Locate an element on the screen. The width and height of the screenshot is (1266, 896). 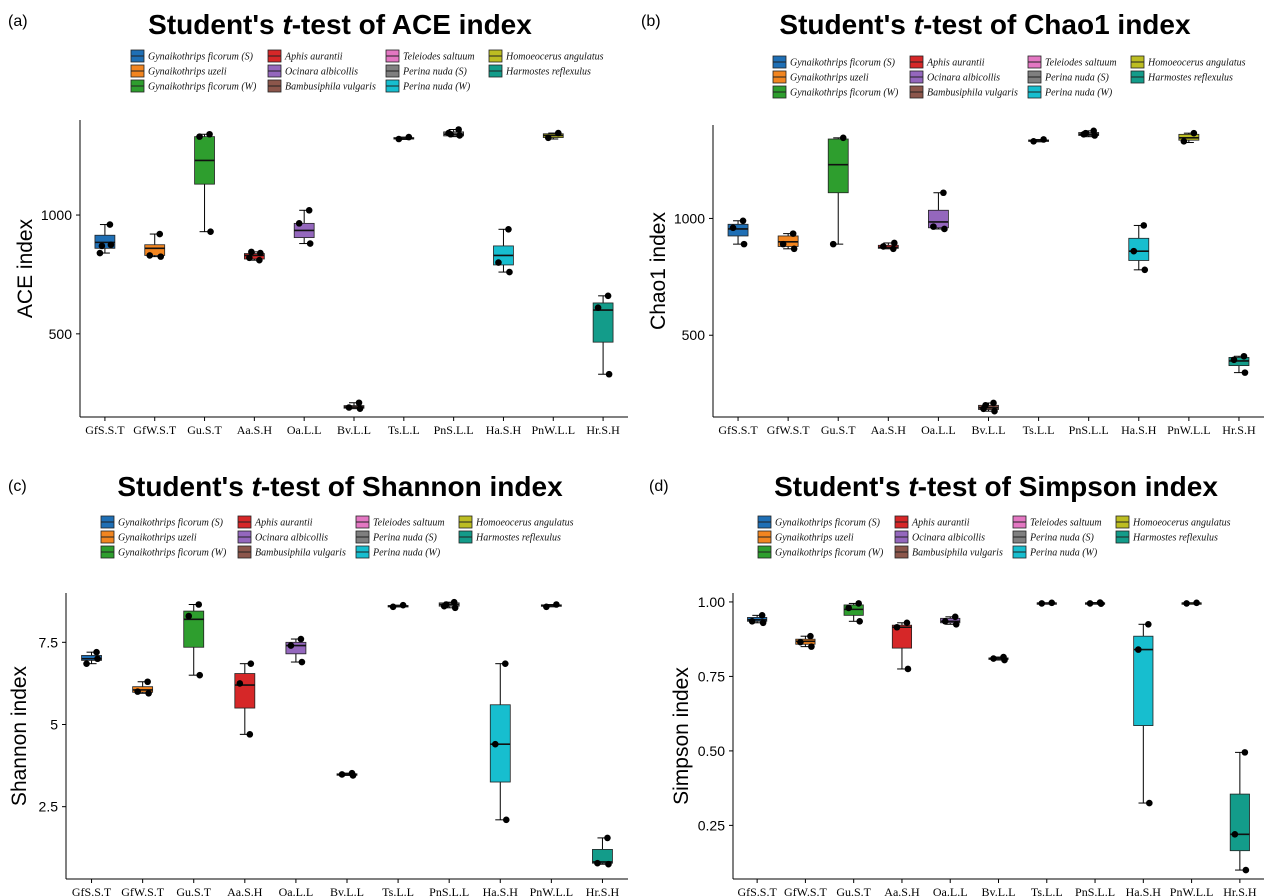
panel-label: (d) is located at coordinates (659, 486).